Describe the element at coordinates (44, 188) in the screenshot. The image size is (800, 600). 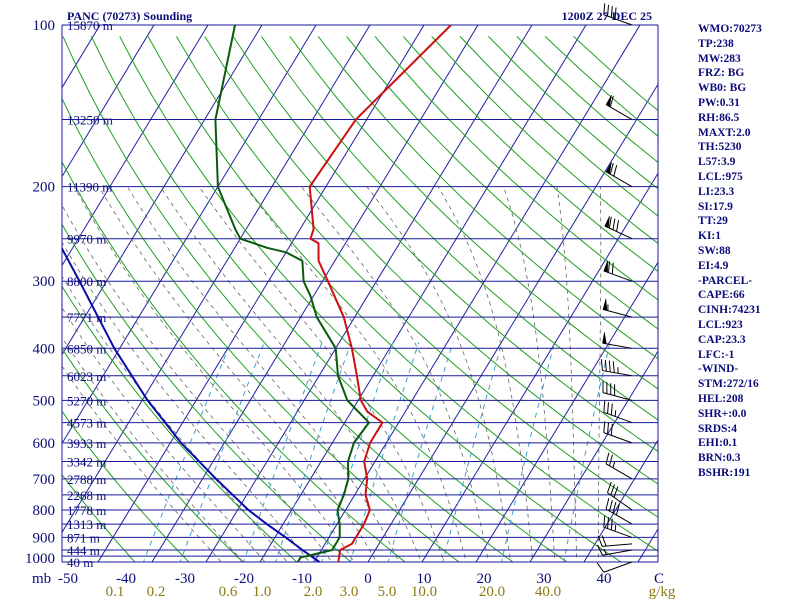
I see `pressure-tick-label: 200` at that location.